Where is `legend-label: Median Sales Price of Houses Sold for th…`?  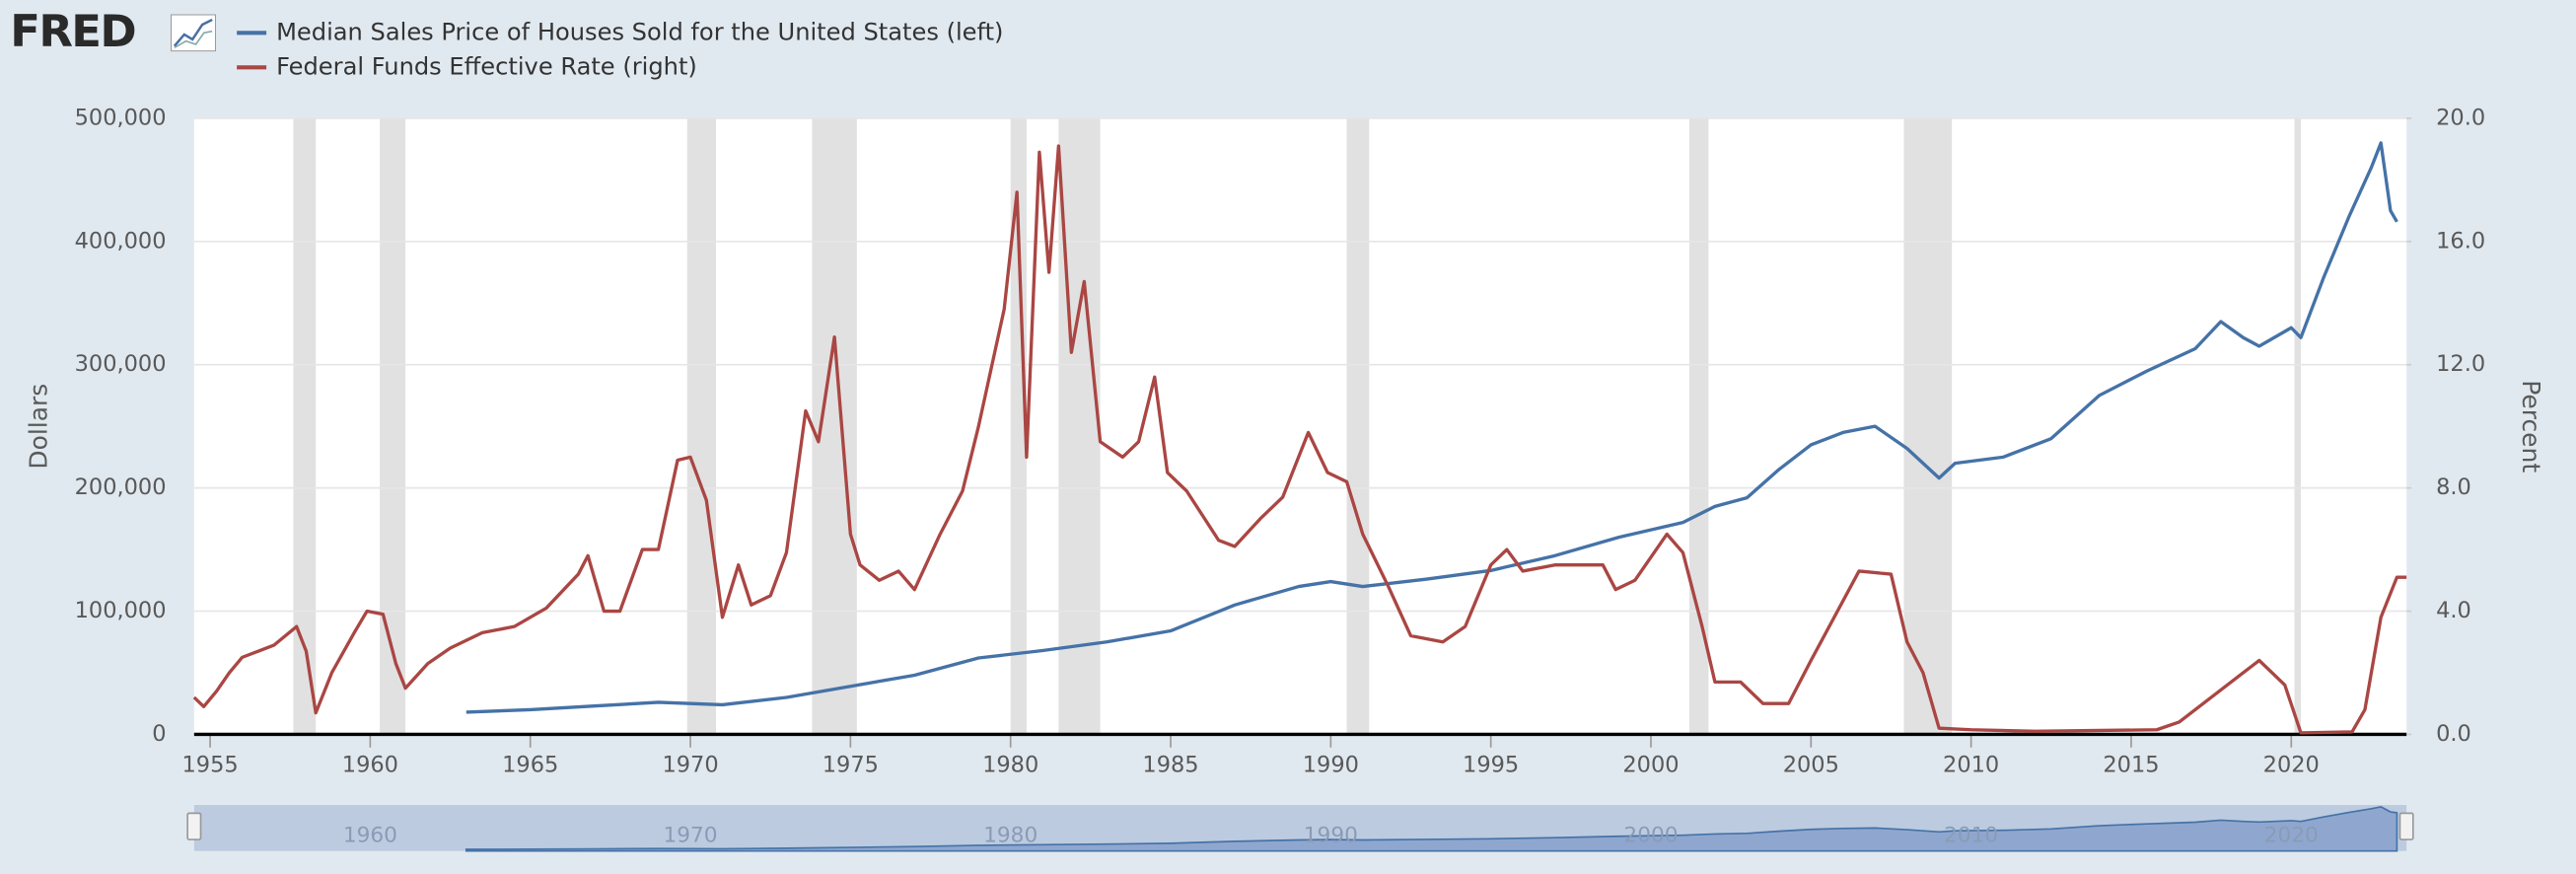
legend-label: Median Sales Price of Houses Sold for th… is located at coordinates (640, 31).